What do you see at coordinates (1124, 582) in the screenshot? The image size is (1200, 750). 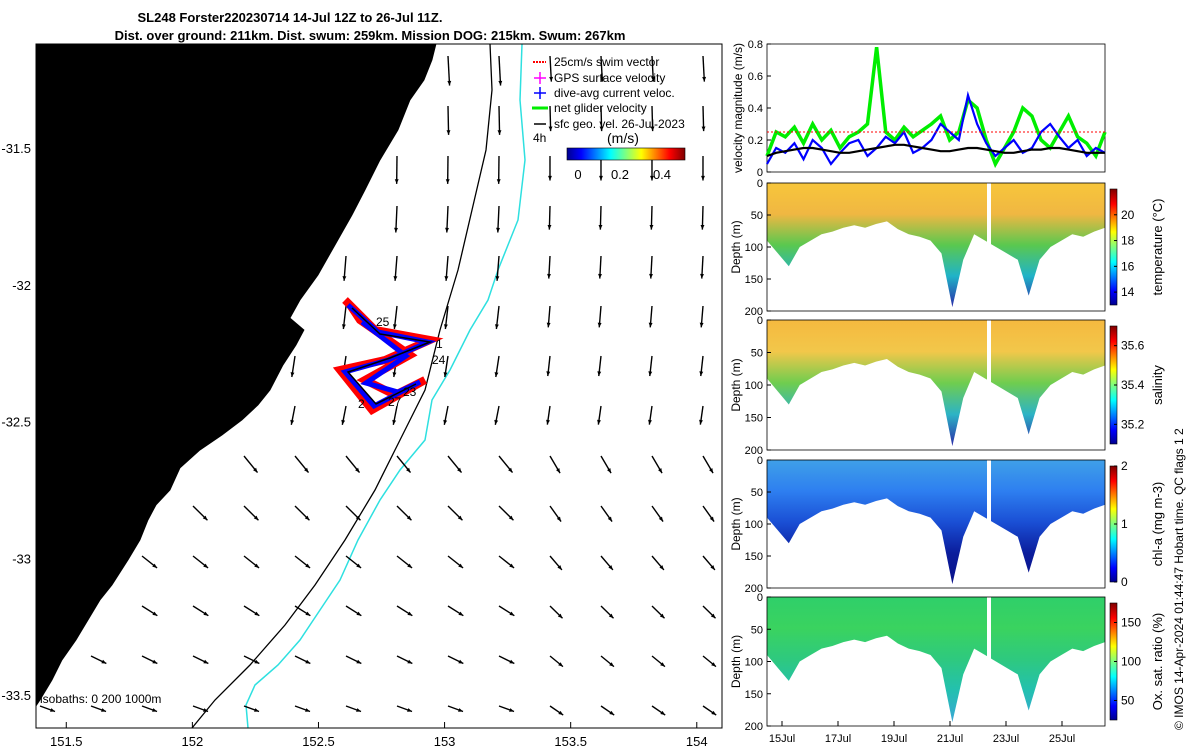 I see `colorbar-tick-label: 0` at bounding box center [1124, 582].